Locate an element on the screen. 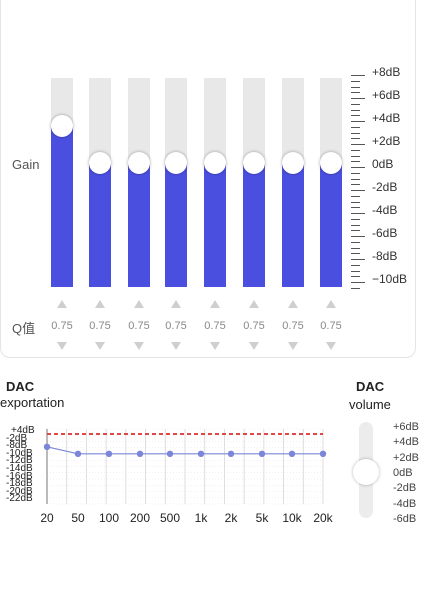  chart-frequency-label: 500 is located at coordinates (170, 518).